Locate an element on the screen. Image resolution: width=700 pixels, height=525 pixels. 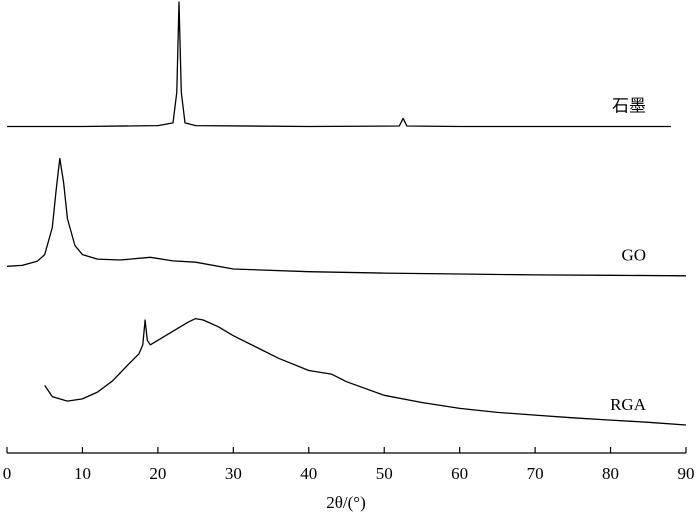
series-label: GO is located at coordinates (633, 255).